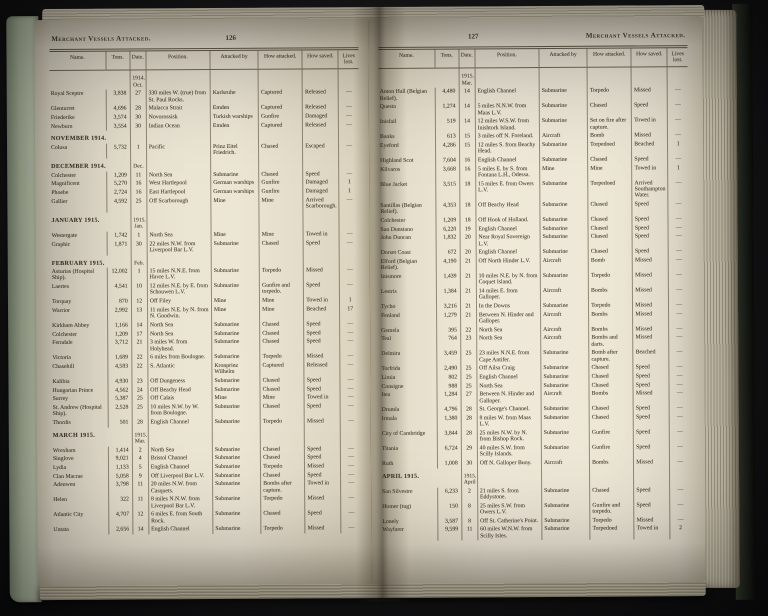 This screenshot has height=616, width=768. I want to click on table-cell: Colusa, so click(59, 148).